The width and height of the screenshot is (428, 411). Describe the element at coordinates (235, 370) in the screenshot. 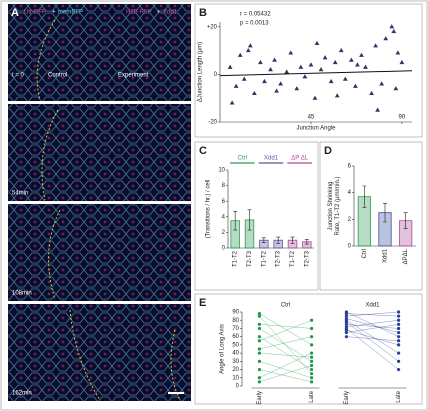

I see `y-tick-label: 20` at that location.